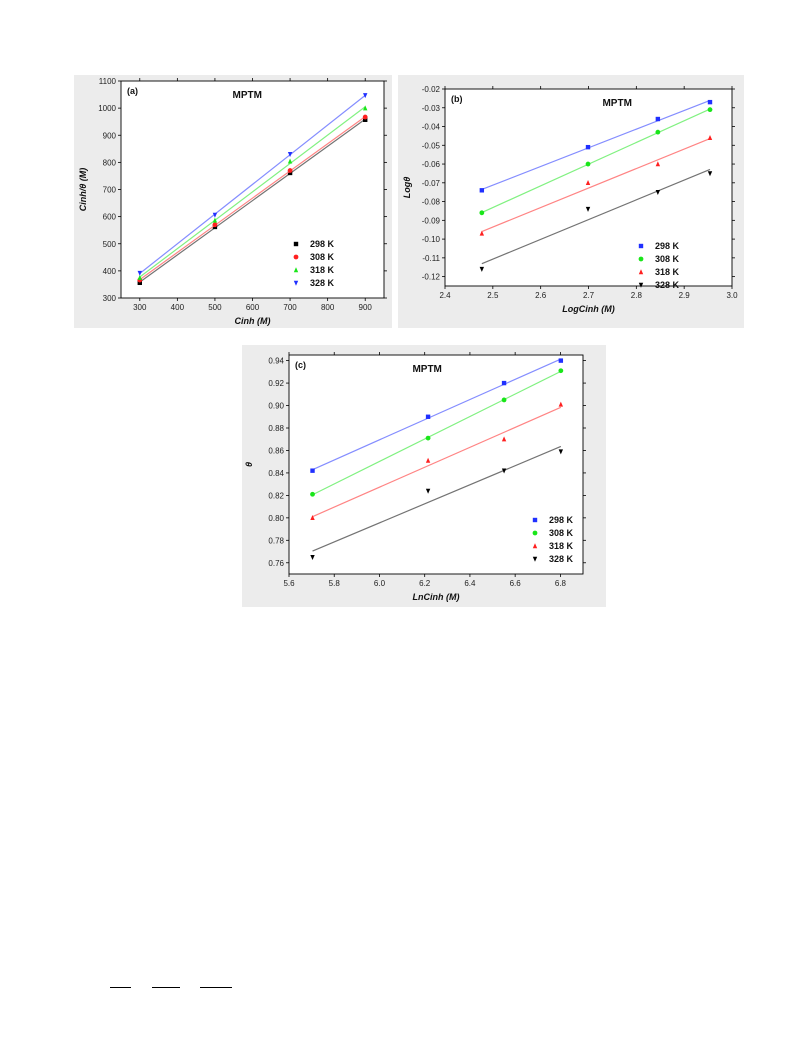  Describe the element at coordinates (276, 406) in the screenshot. I see `y-tick-label: 0.90` at that location.